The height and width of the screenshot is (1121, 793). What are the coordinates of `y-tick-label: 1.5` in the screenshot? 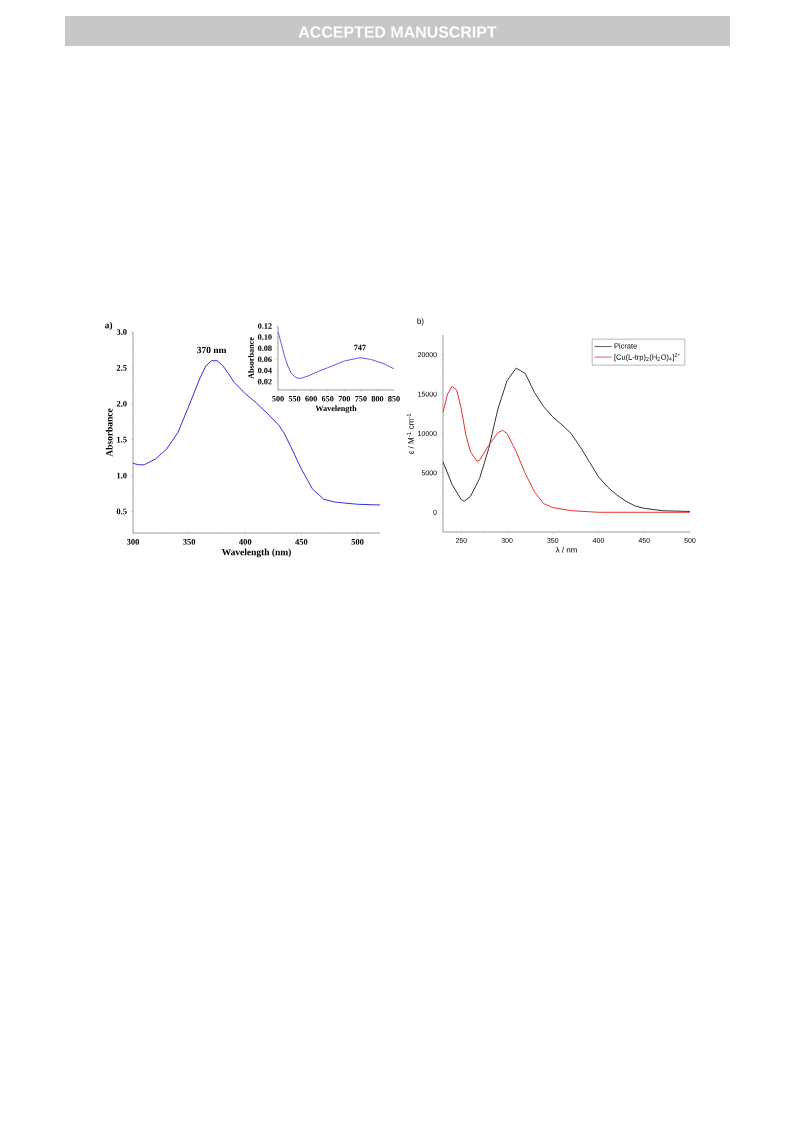 It's located at (122, 439).